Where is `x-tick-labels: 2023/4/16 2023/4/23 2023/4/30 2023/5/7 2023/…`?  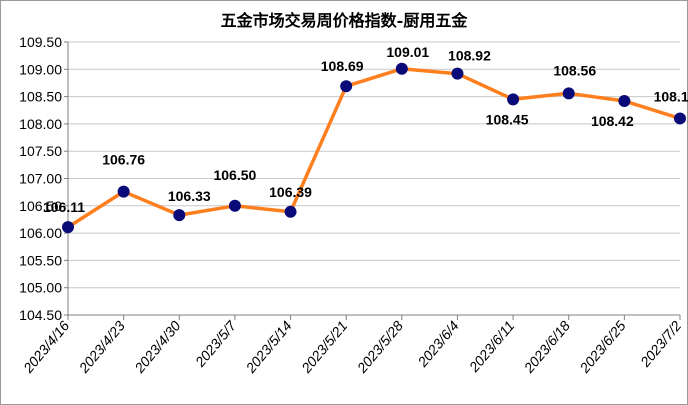
x-tick-labels: 2023/4/16 2023/4/23 2023/4/30 2023/5/7 2023/… is located at coordinates (351, 347).